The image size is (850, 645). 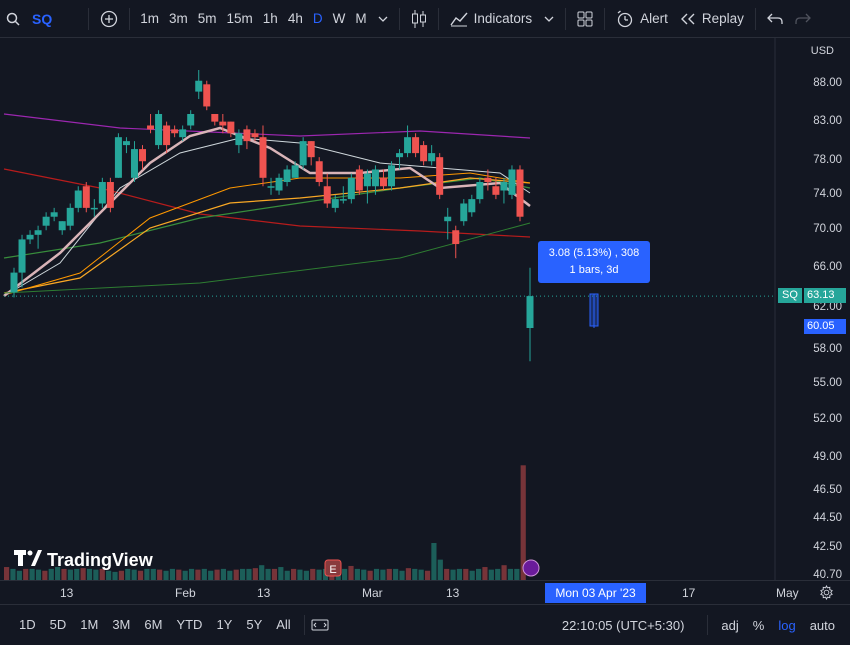 I want to click on redo-icon, so click(x=803, y=19).